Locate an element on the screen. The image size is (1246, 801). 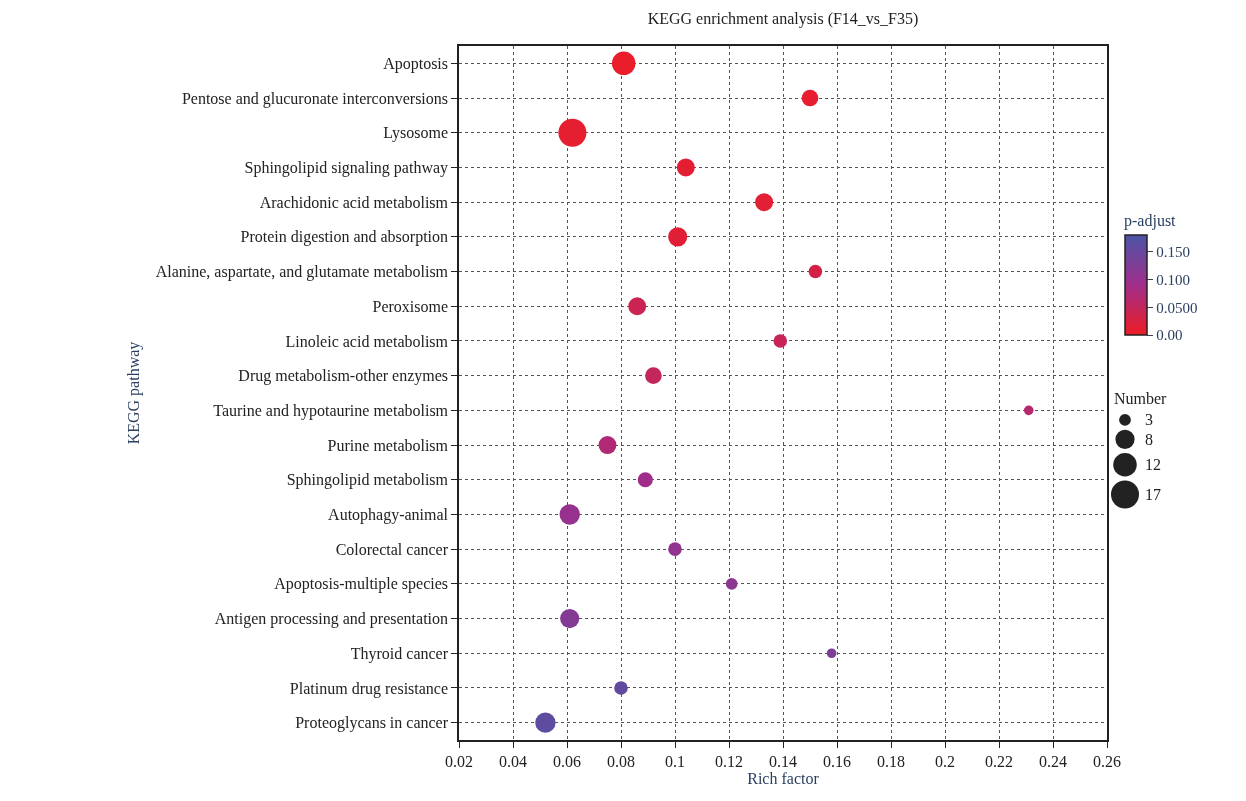
x-tick-label: 0.02 is located at coordinates (459, 761).